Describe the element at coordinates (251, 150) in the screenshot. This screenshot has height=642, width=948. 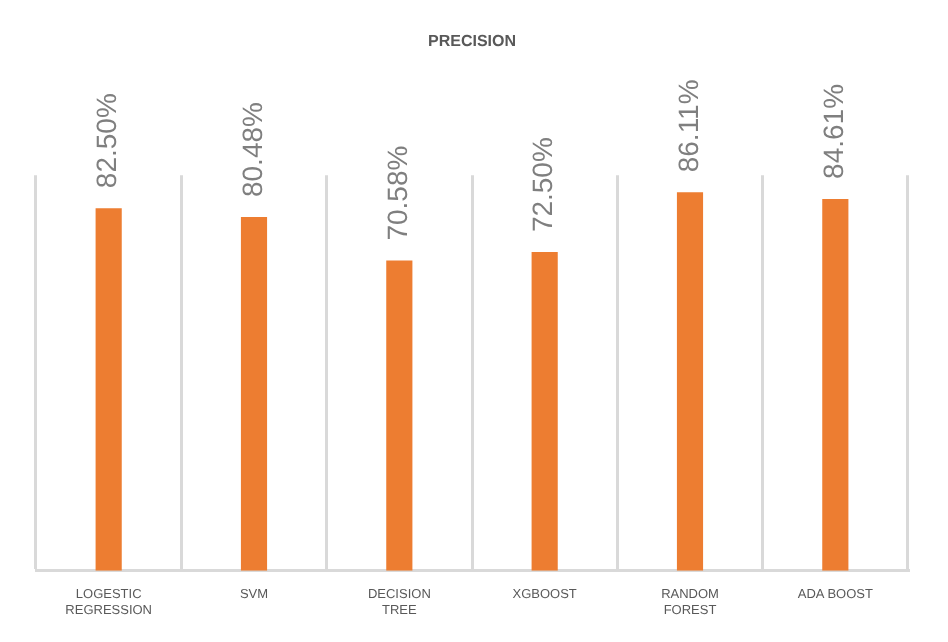
I see `data-label: 80.48%` at that location.